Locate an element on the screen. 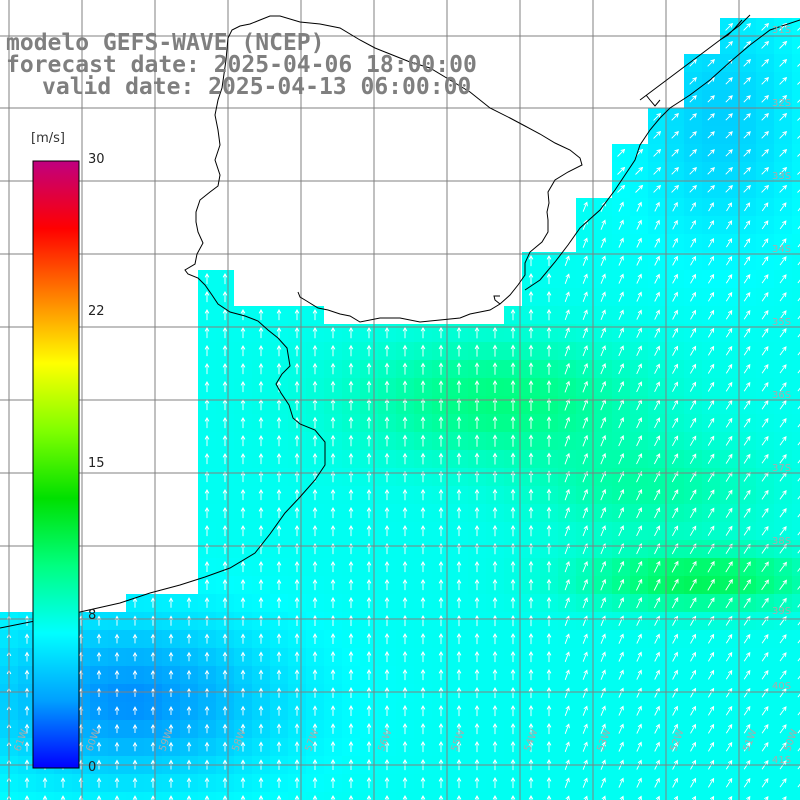 The width and height of the screenshot is (800, 800). lat-label: 34S is located at coordinates (781, 249).